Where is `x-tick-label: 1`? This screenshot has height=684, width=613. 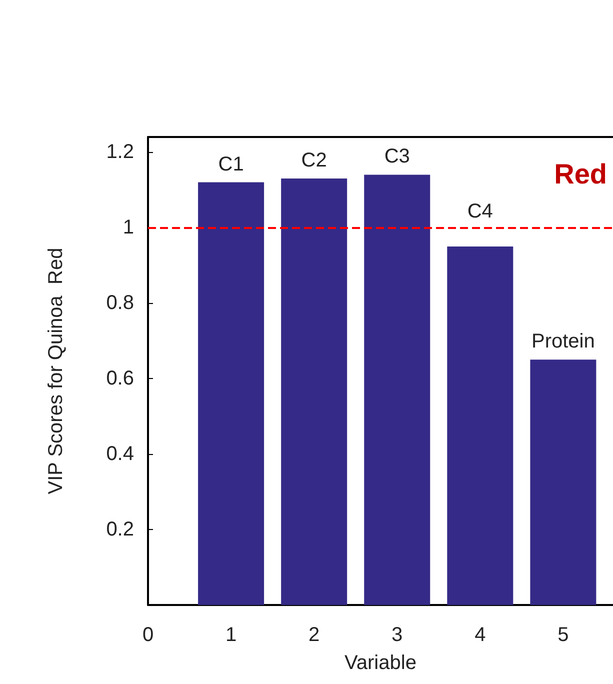
x-tick-label: 1 is located at coordinates (231, 635).